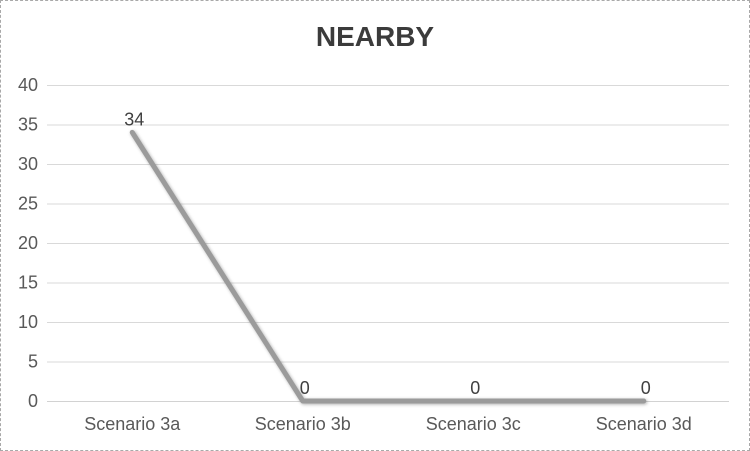 The height and width of the screenshot is (451, 750). What do you see at coordinates (28, 125) in the screenshot?
I see `y-tick-label: 35` at bounding box center [28, 125].